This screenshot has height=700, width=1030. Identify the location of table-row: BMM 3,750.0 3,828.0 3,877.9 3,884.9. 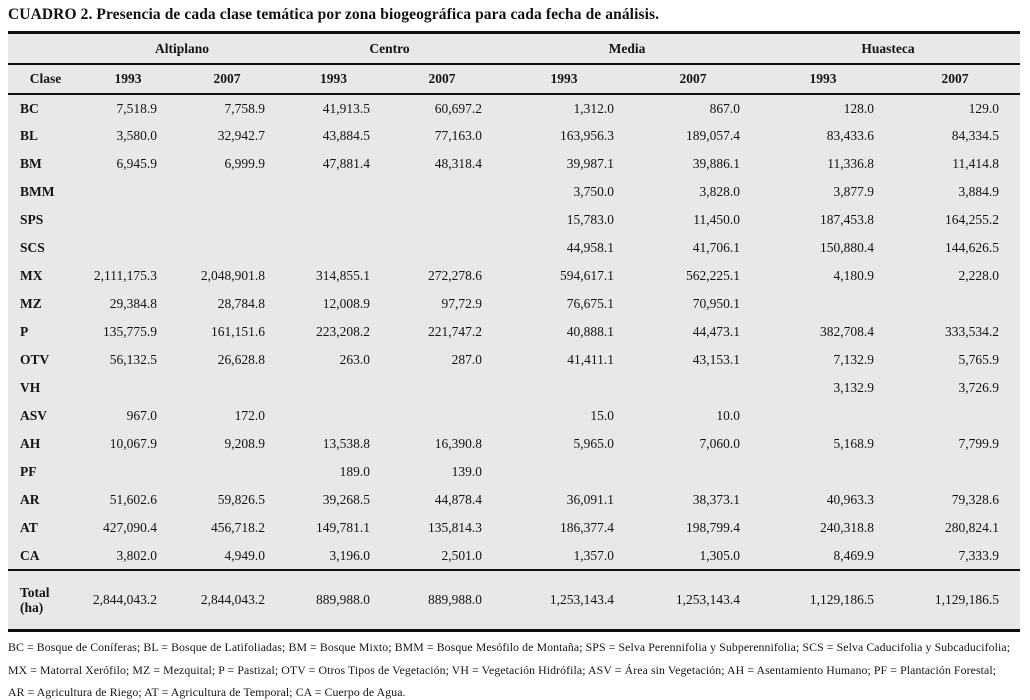
(514, 192).